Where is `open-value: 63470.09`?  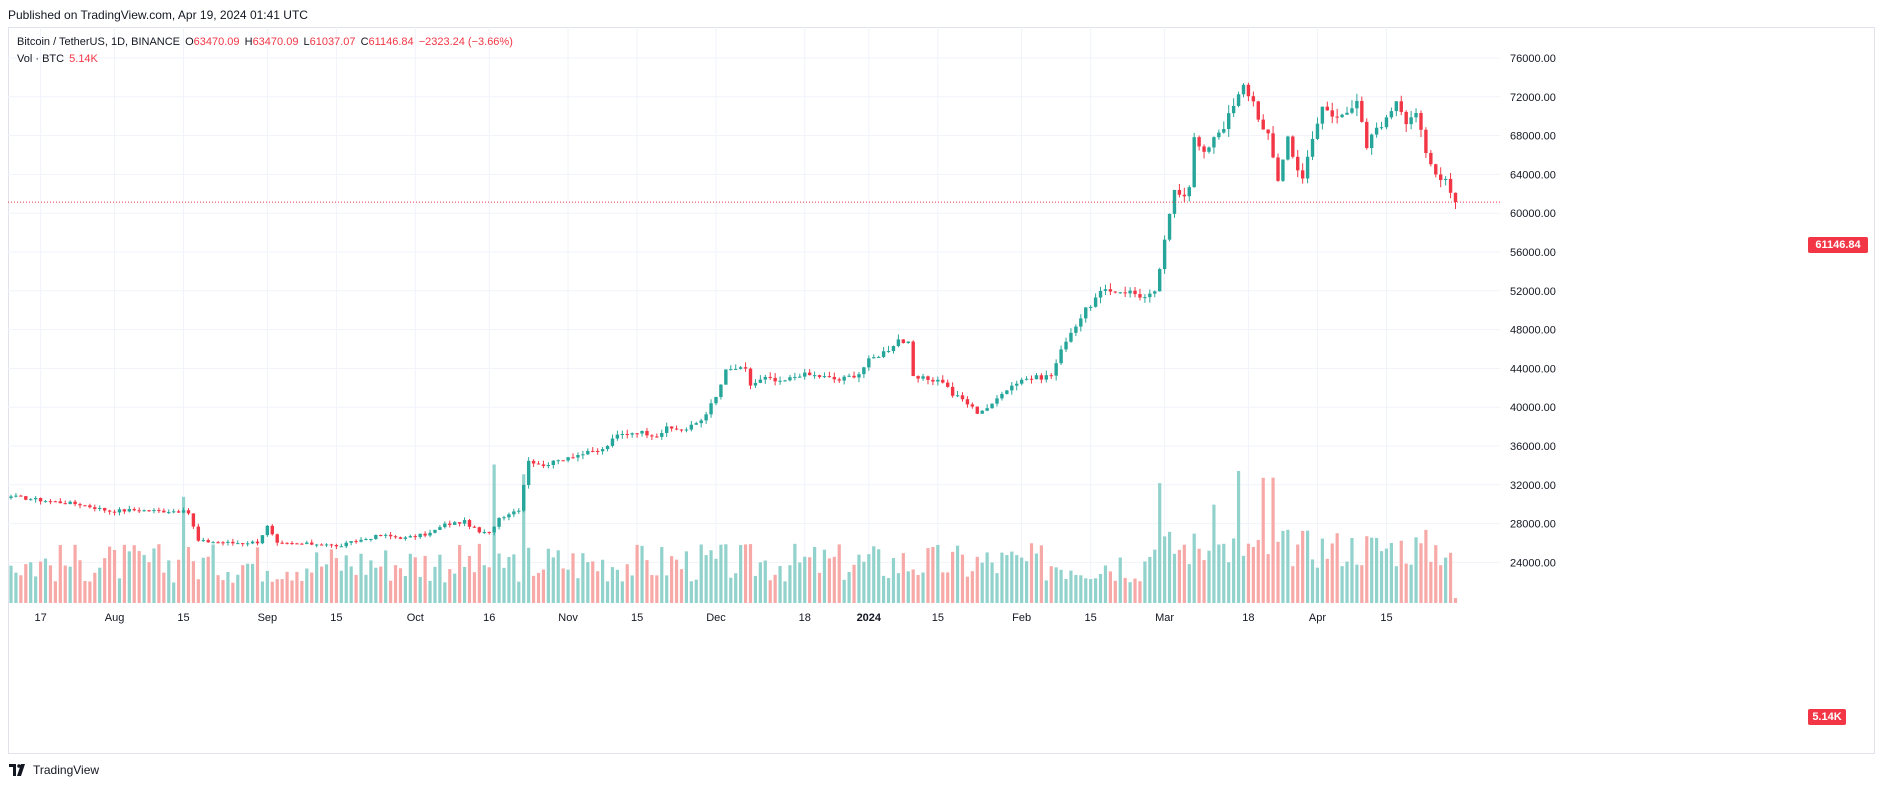
open-value: 63470.09 is located at coordinates (216, 42).